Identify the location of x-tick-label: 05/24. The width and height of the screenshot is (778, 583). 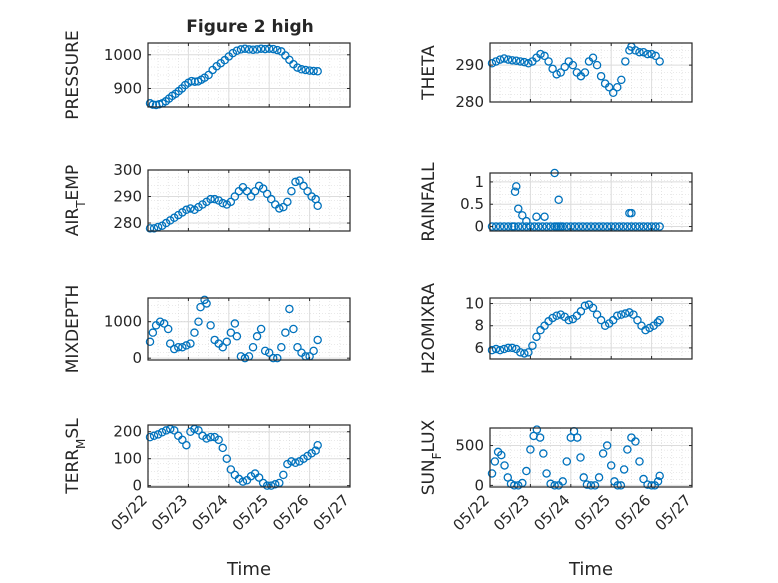
(209, 512).